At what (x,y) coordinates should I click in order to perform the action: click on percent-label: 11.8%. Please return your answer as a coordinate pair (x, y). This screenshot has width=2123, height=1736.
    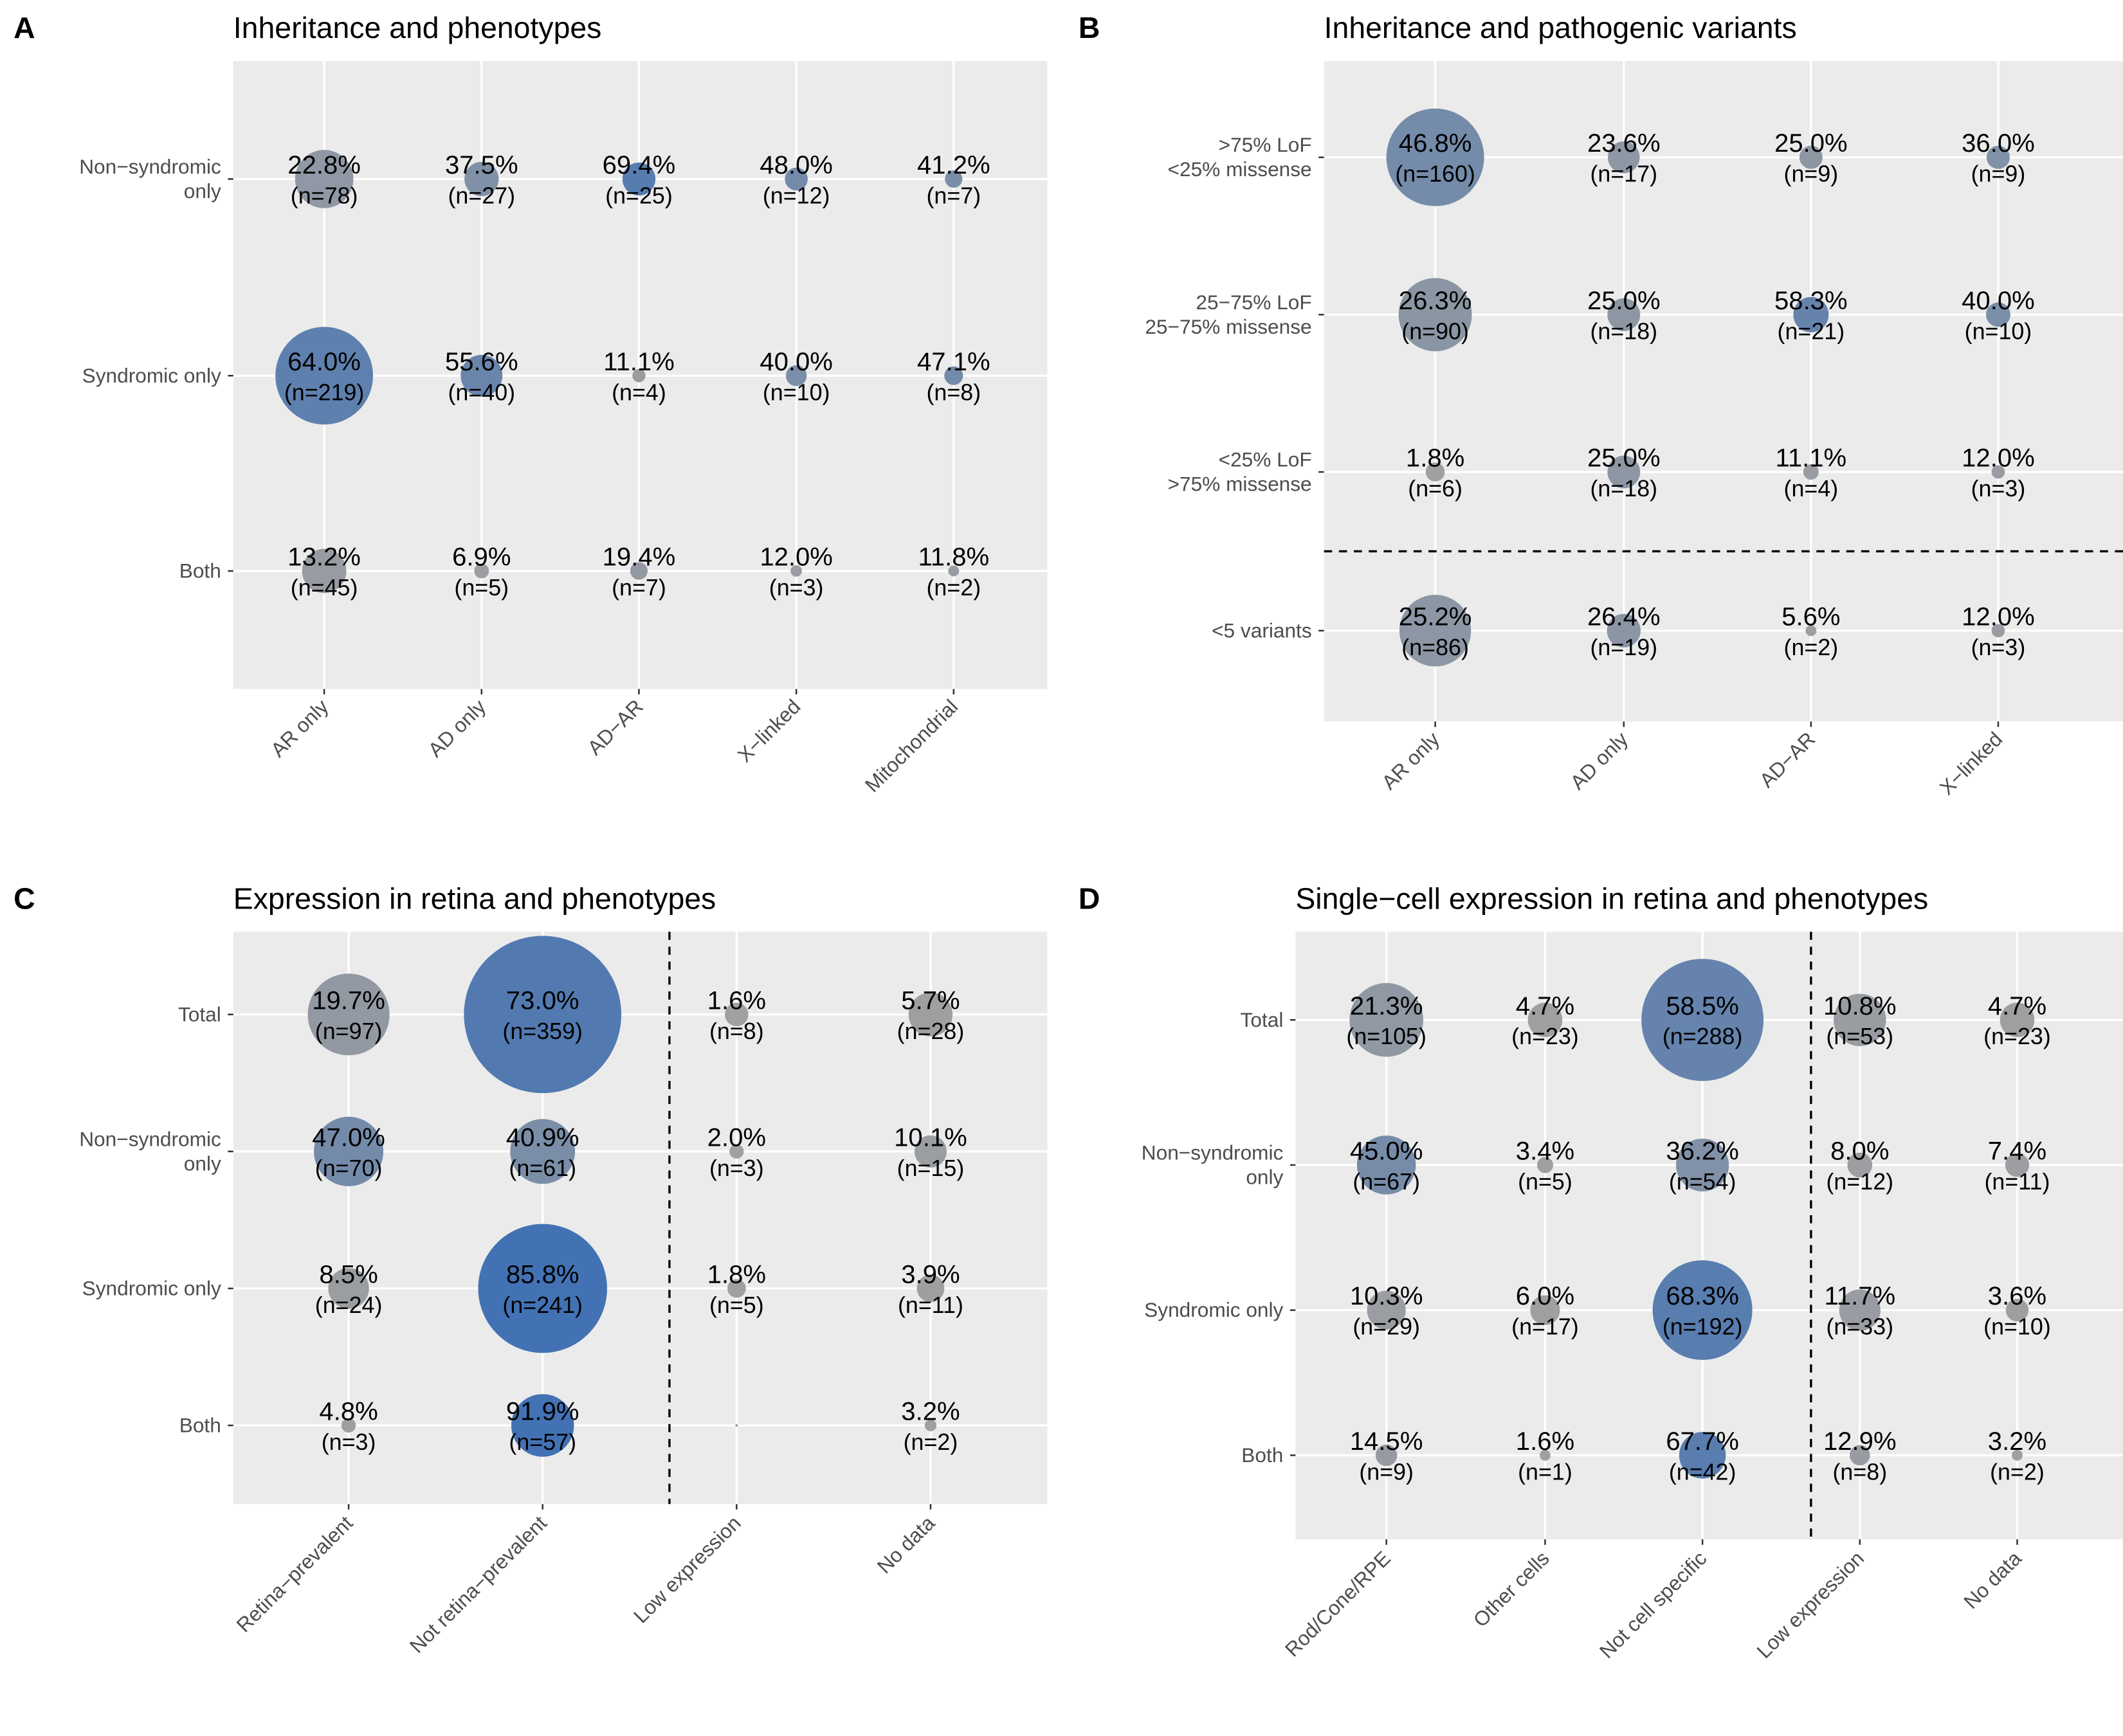
    Looking at the image, I should click on (954, 557).